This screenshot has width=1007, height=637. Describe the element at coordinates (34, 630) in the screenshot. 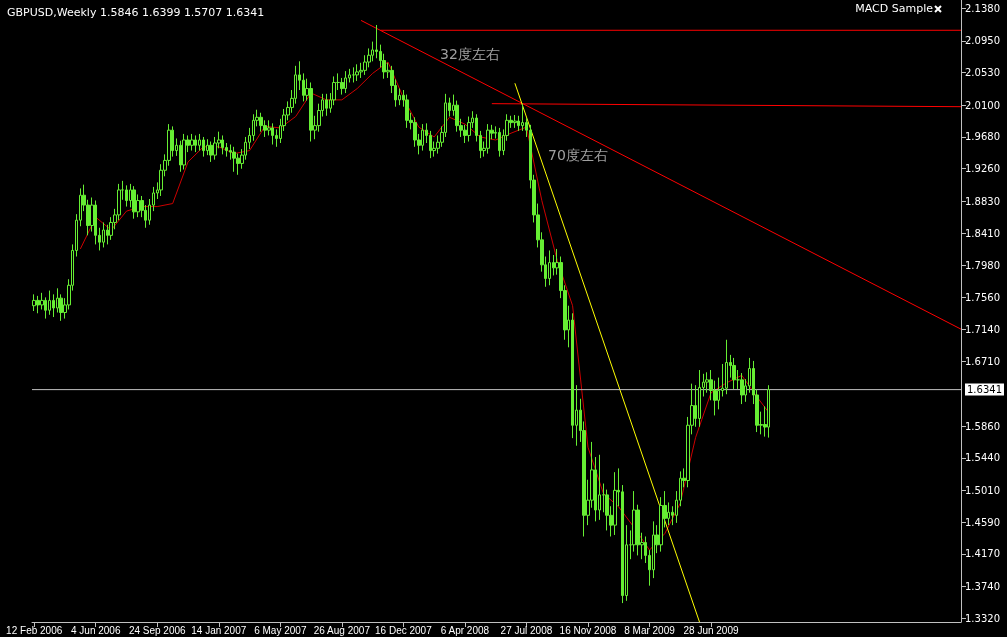

I see `x-tick-label: 12 Feb 2006` at that location.